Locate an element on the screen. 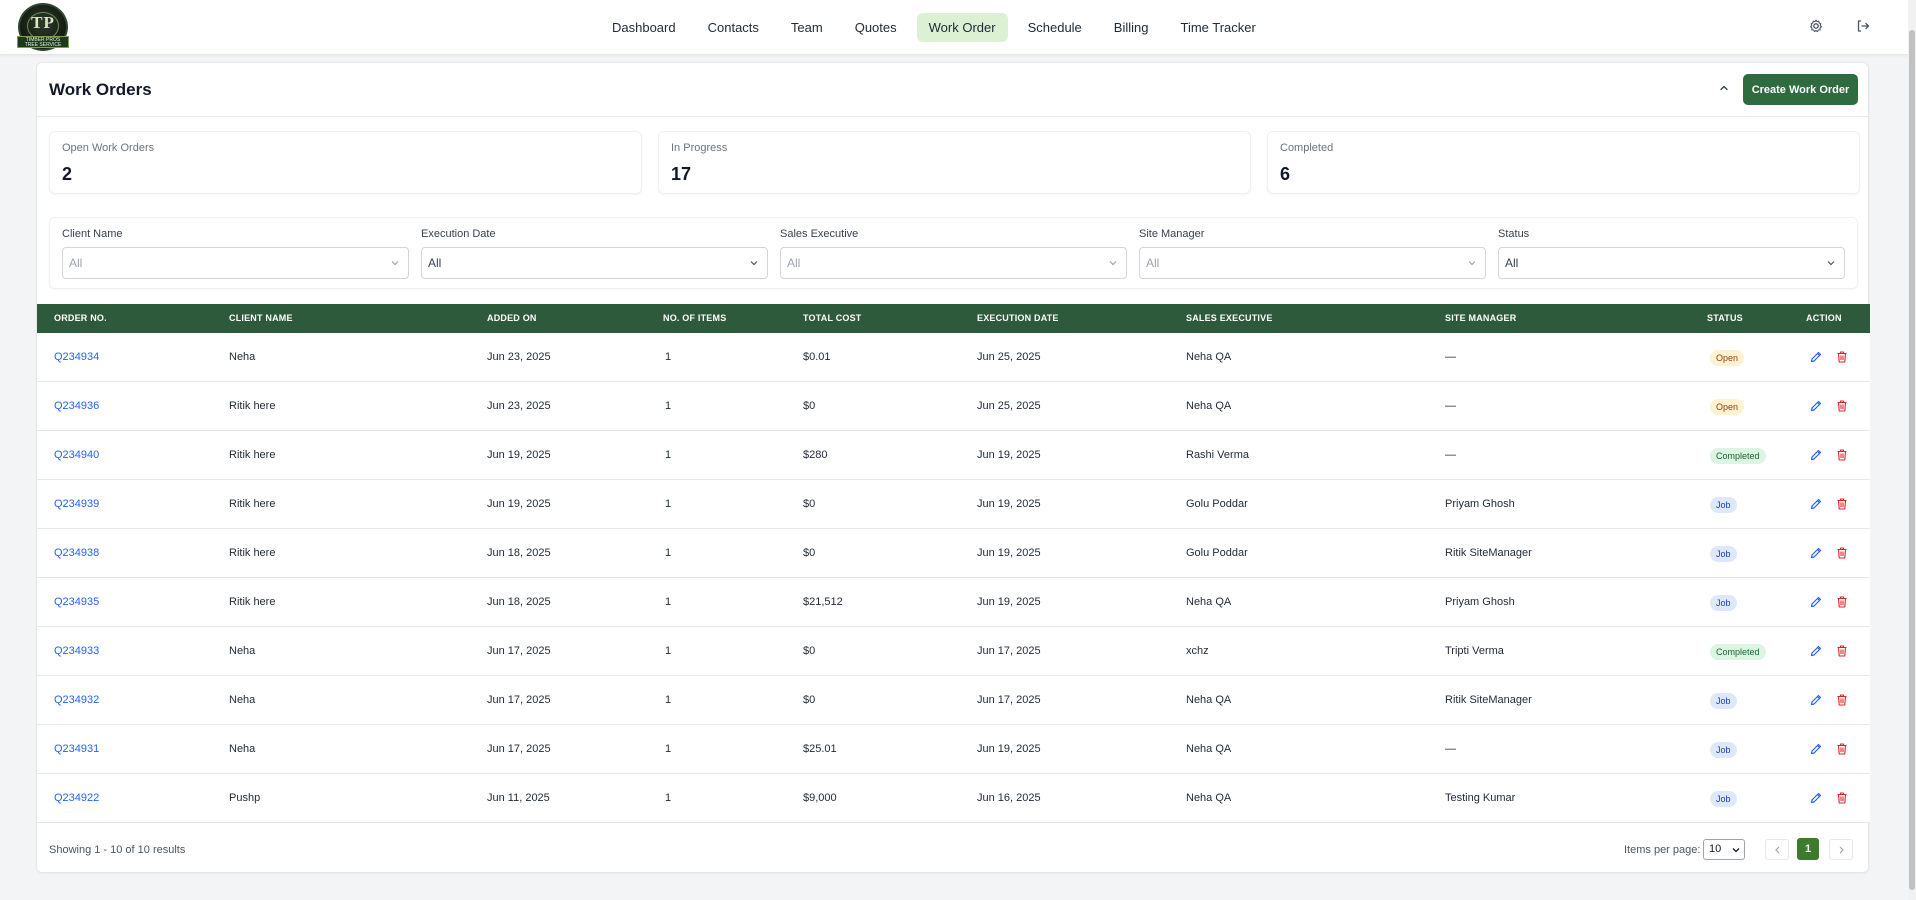 The width and height of the screenshot is (1916, 900). column-header-no-of-items: No. of Items is located at coordinates (695, 318).